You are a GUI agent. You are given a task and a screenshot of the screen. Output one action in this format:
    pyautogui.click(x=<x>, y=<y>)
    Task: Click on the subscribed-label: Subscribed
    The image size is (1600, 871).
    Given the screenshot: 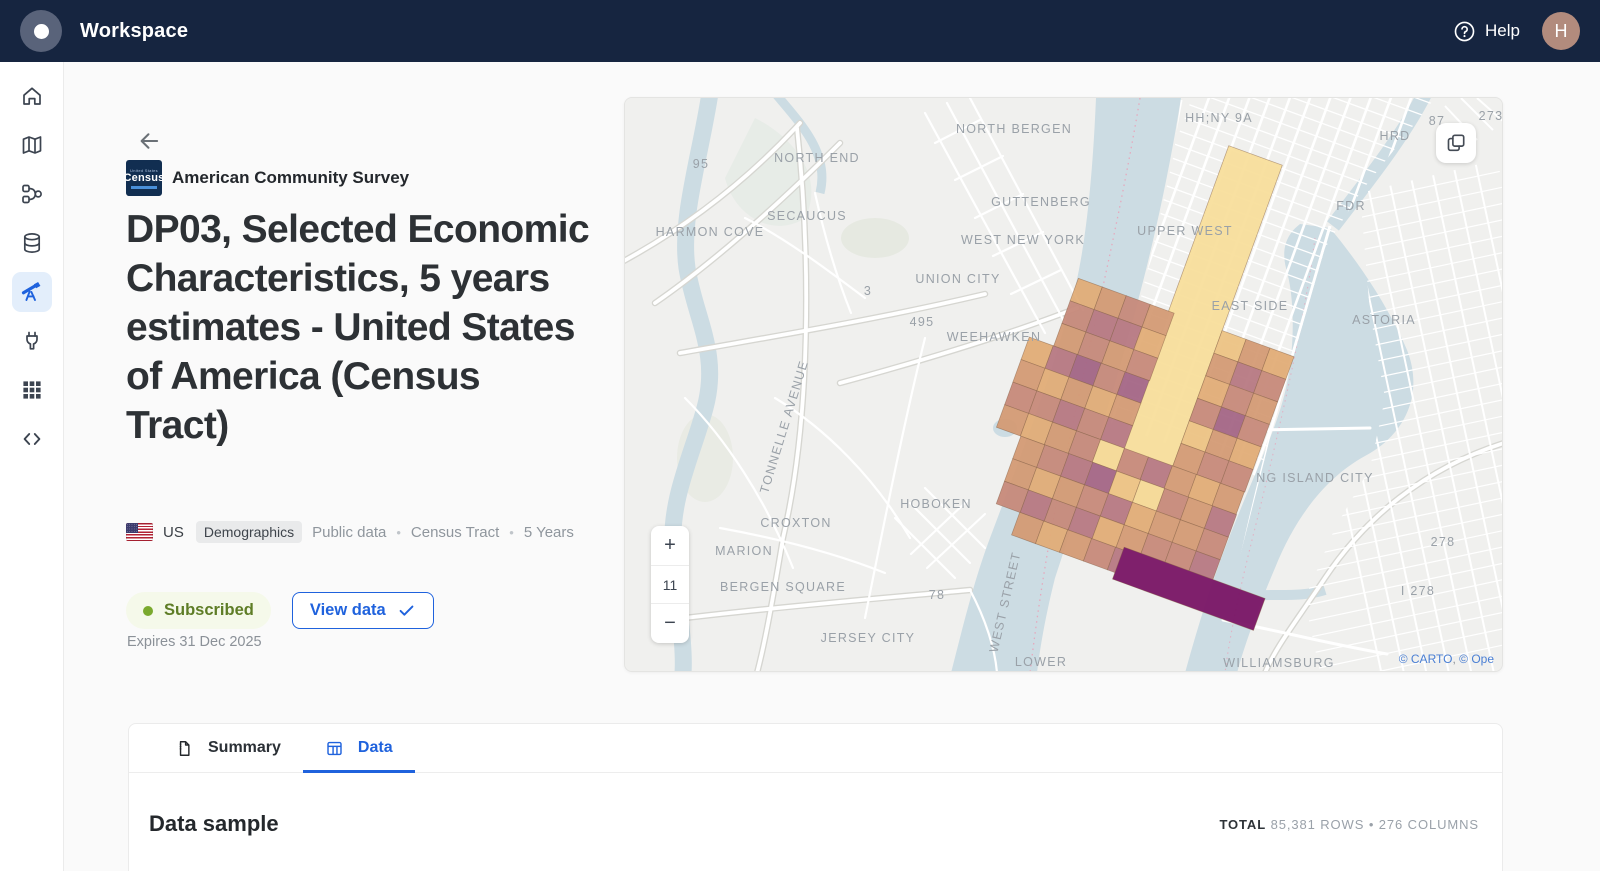 What is the action you would take?
    pyautogui.click(x=209, y=610)
    